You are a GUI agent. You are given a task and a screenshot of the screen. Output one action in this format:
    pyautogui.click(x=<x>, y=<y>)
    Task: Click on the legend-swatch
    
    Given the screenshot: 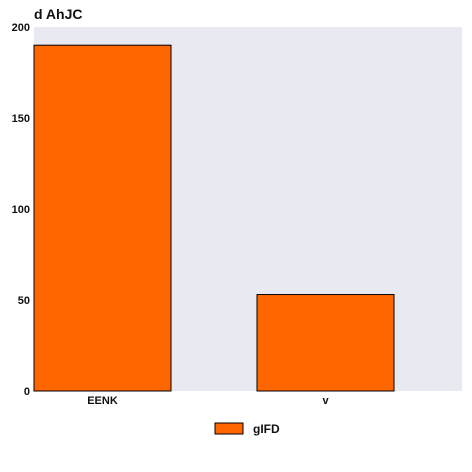 What is the action you would take?
    pyautogui.click(x=229, y=428)
    